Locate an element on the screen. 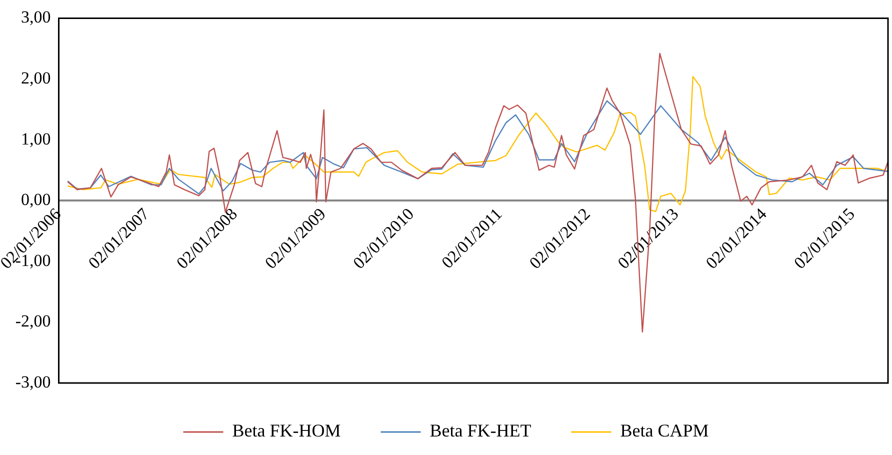 This screenshot has height=455, width=892. legend-label: Beta CAPM is located at coordinates (664, 430).